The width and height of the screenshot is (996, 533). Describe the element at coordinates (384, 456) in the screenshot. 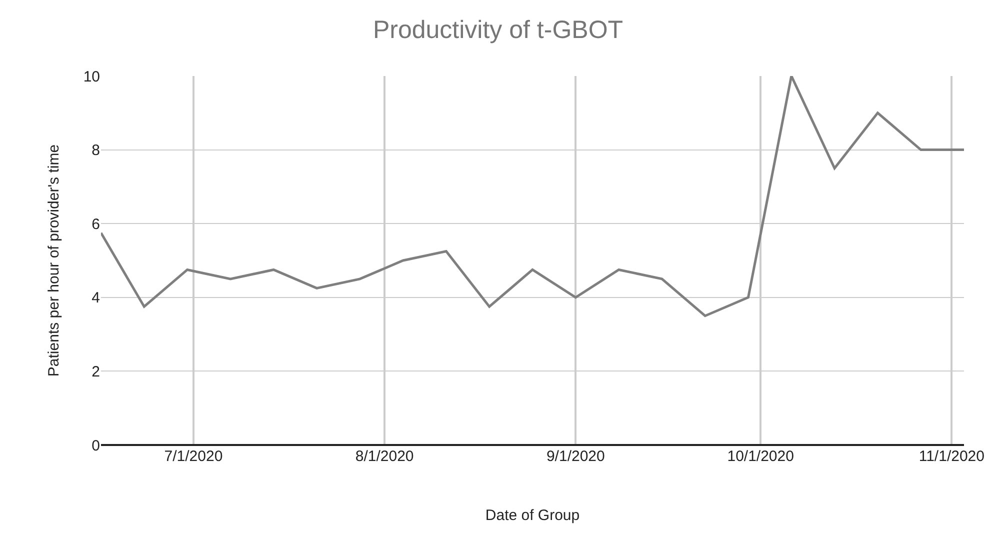

I see `x-tick-label: 8/1/2020` at that location.